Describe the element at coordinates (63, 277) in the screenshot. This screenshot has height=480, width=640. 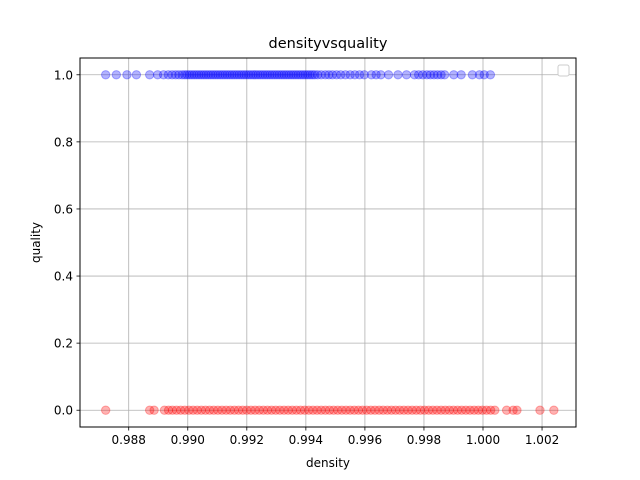
I see `y-tick-label: 0.4` at that location.